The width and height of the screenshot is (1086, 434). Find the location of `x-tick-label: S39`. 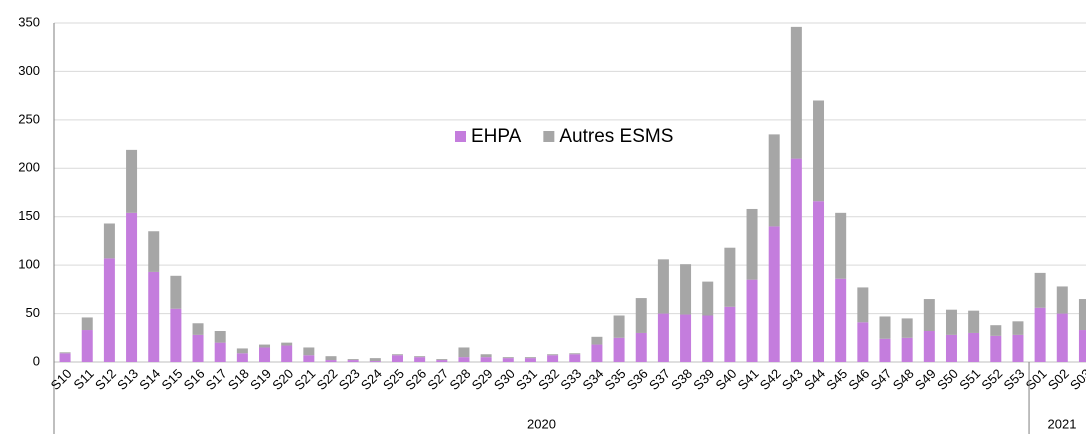

x-tick-label: S39 is located at coordinates (703, 379).